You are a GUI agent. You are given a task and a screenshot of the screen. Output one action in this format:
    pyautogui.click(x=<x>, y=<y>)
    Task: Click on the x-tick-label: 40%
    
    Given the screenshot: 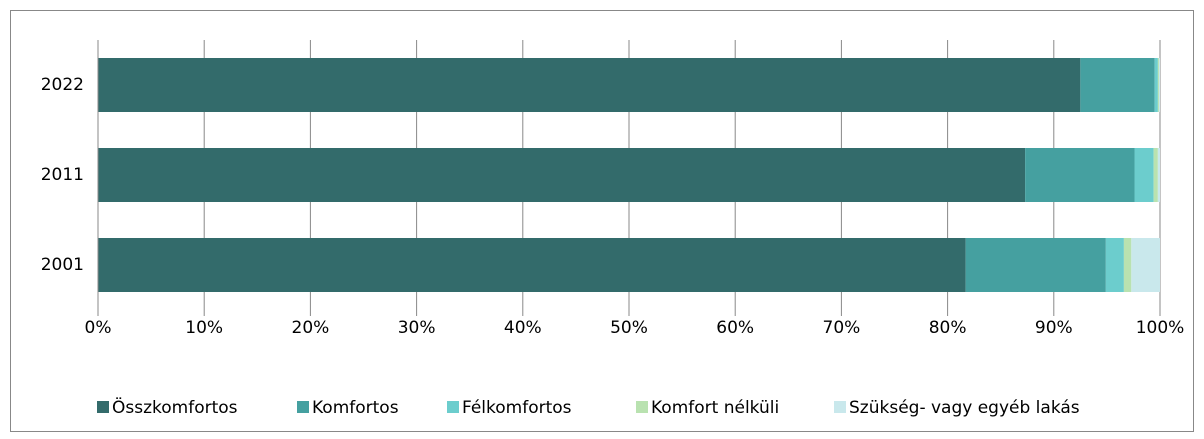 What is the action you would take?
    pyautogui.click(x=523, y=328)
    